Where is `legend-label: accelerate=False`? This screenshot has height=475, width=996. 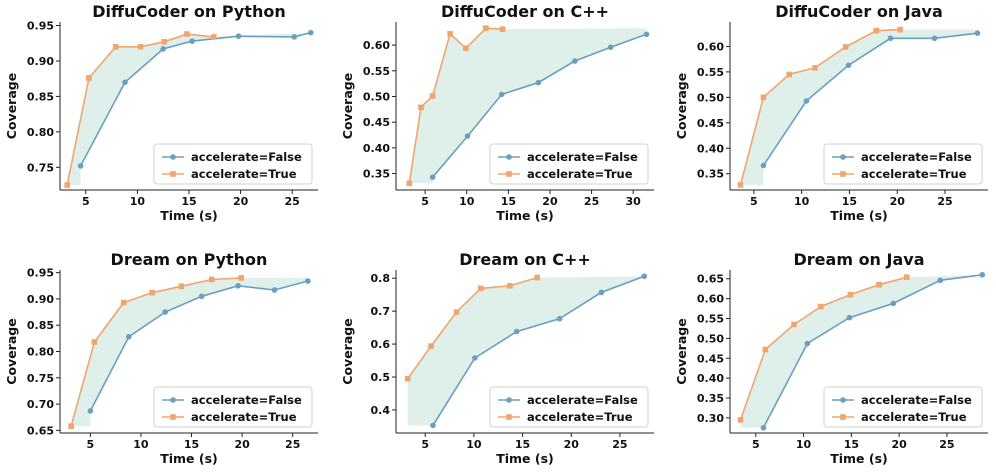
legend-label: accelerate=False is located at coordinates (582, 400).